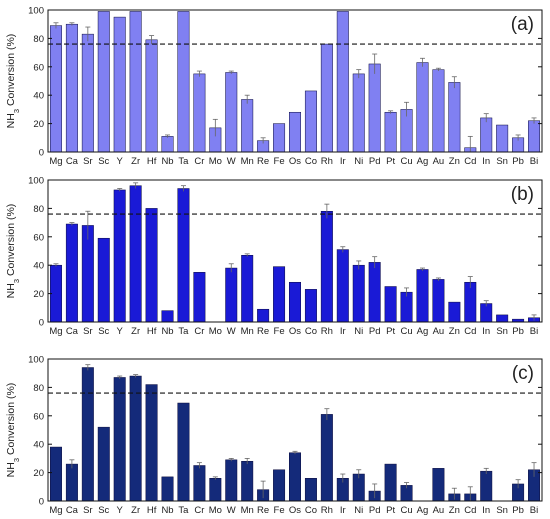 This screenshot has width=550, height=519. What do you see at coordinates (38, 388) in the screenshot?
I see `y-tick-label-80: 80` at bounding box center [38, 388].